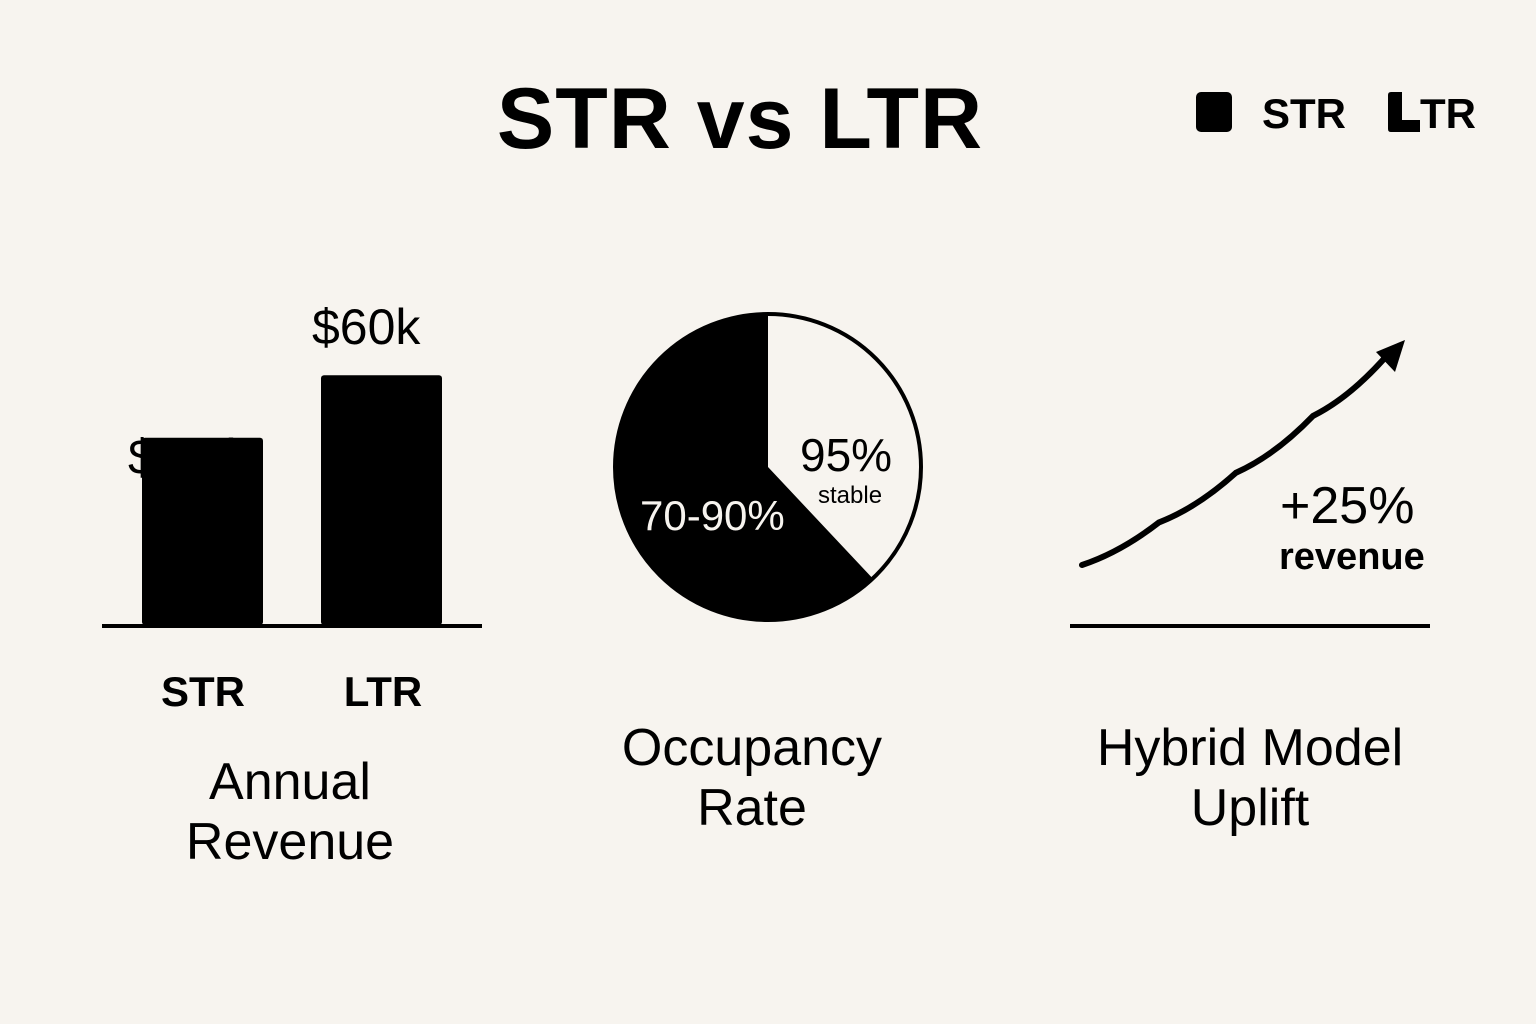 Image resolution: width=1536 pixels, height=1024 pixels. I want to click on bar-chart-baseline, so click(292, 626).